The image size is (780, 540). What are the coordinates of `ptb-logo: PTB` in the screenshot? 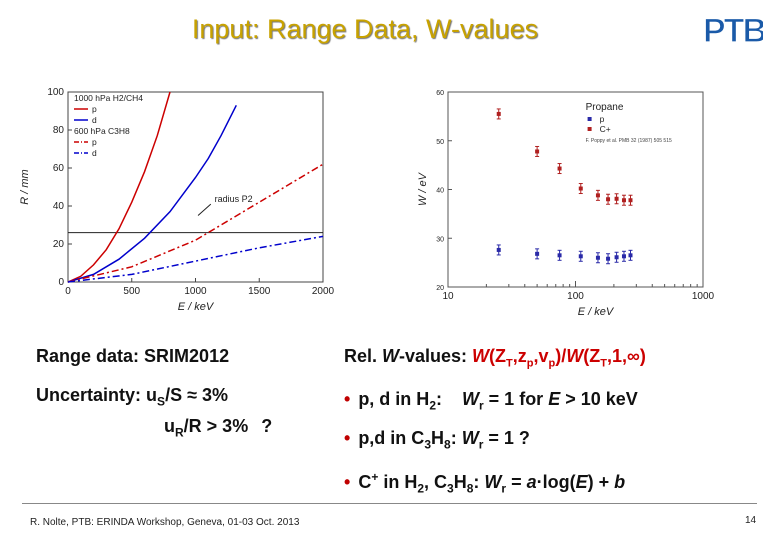 It's located at (733, 29).